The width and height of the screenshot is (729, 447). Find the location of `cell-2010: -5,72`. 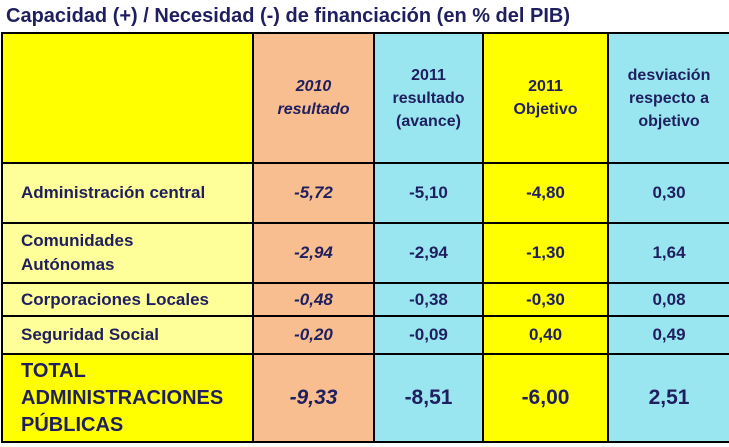

cell-2010: -5,72 is located at coordinates (313, 193).